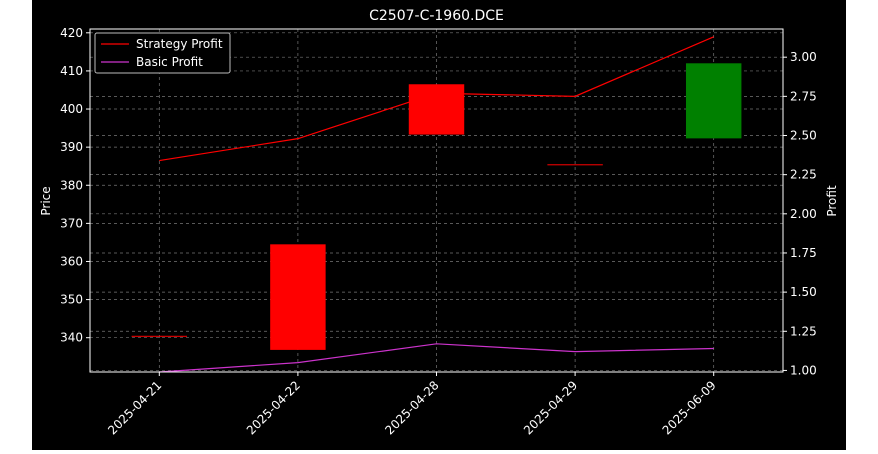 This screenshot has width=878, height=454. Describe the element at coordinates (71, 338) in the screenshot. I see `y-left-tick-label: 340` at that location.